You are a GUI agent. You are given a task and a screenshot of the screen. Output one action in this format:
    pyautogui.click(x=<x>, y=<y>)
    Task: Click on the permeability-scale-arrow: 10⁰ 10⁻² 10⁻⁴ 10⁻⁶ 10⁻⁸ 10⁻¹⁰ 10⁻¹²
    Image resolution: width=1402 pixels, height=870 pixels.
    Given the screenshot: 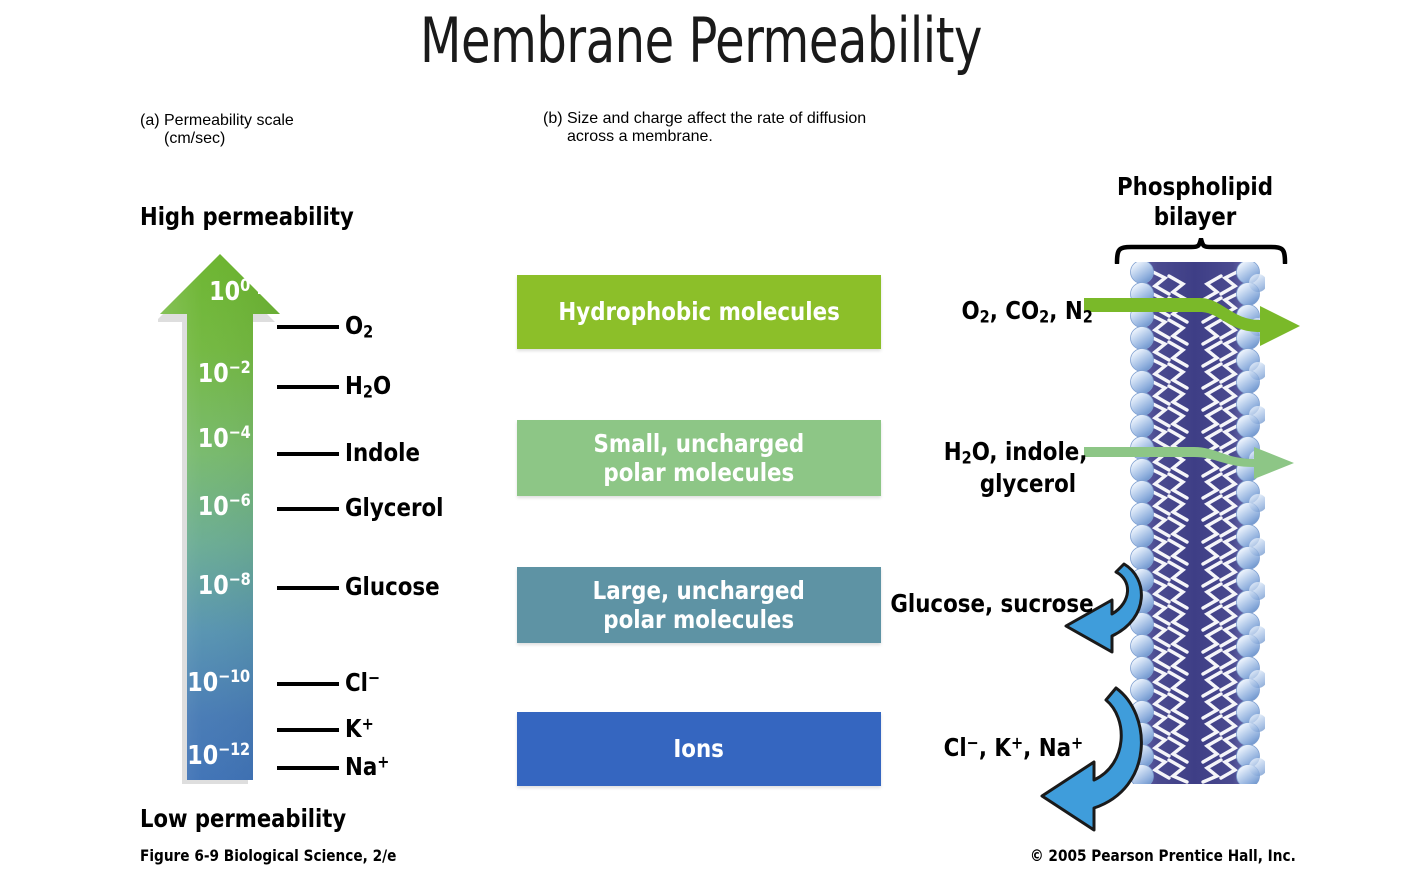 What is the action you would take?
    pyautogui.click(x=223, y=518)
    